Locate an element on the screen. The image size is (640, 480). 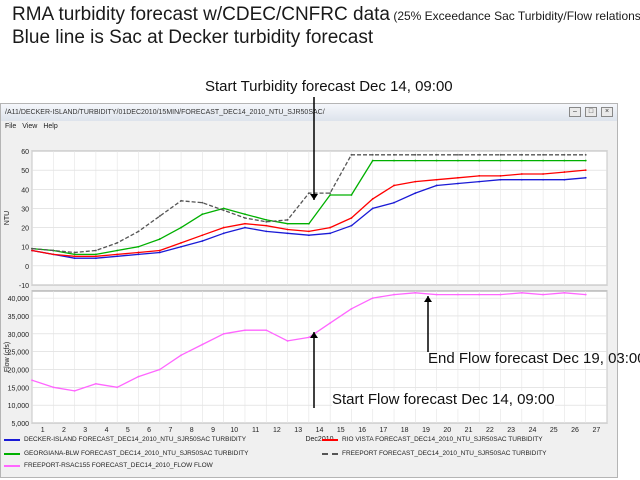
x-tick-label: 15 is located at coordinates (341, 430).